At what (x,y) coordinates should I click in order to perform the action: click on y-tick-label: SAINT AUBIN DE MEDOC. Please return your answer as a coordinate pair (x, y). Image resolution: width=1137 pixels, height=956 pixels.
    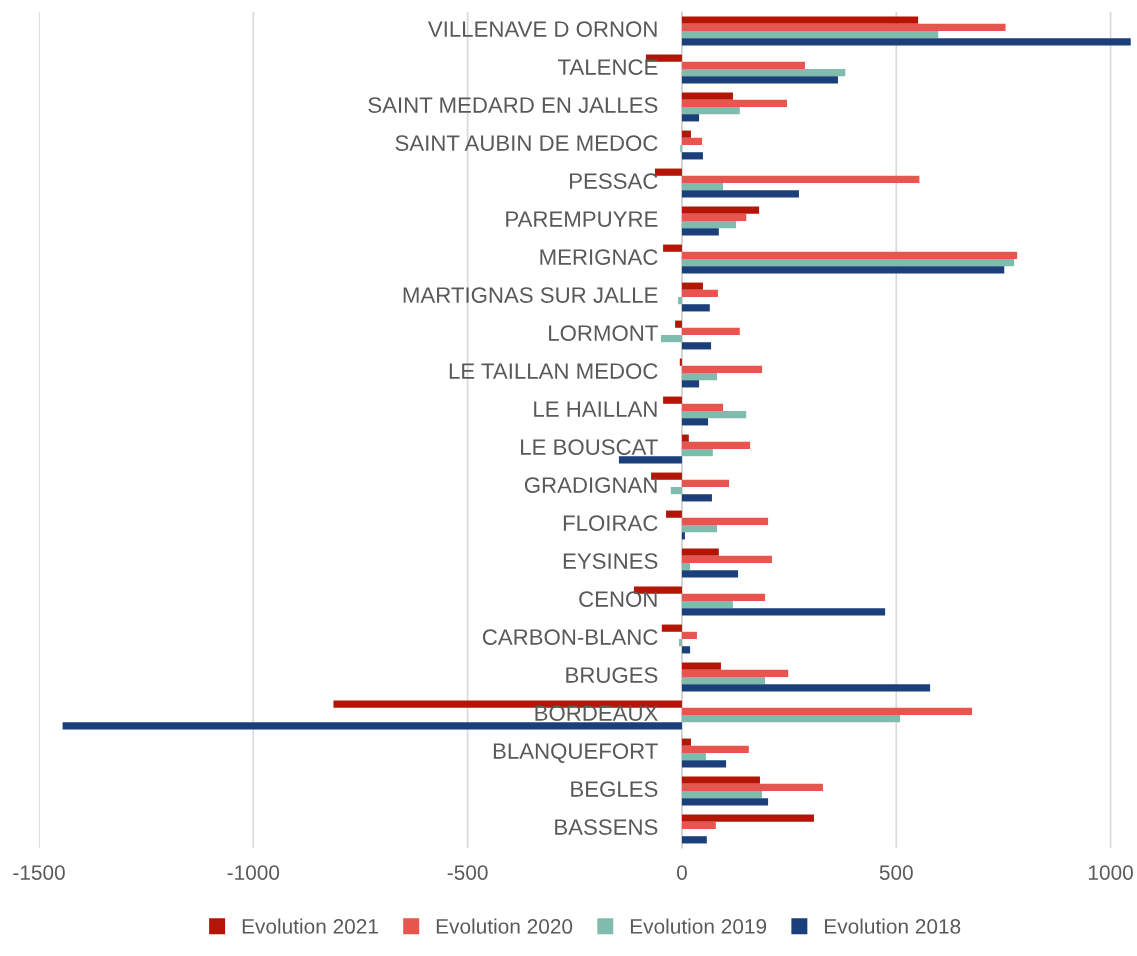
    Looking at the image, I should click on (526, 143).